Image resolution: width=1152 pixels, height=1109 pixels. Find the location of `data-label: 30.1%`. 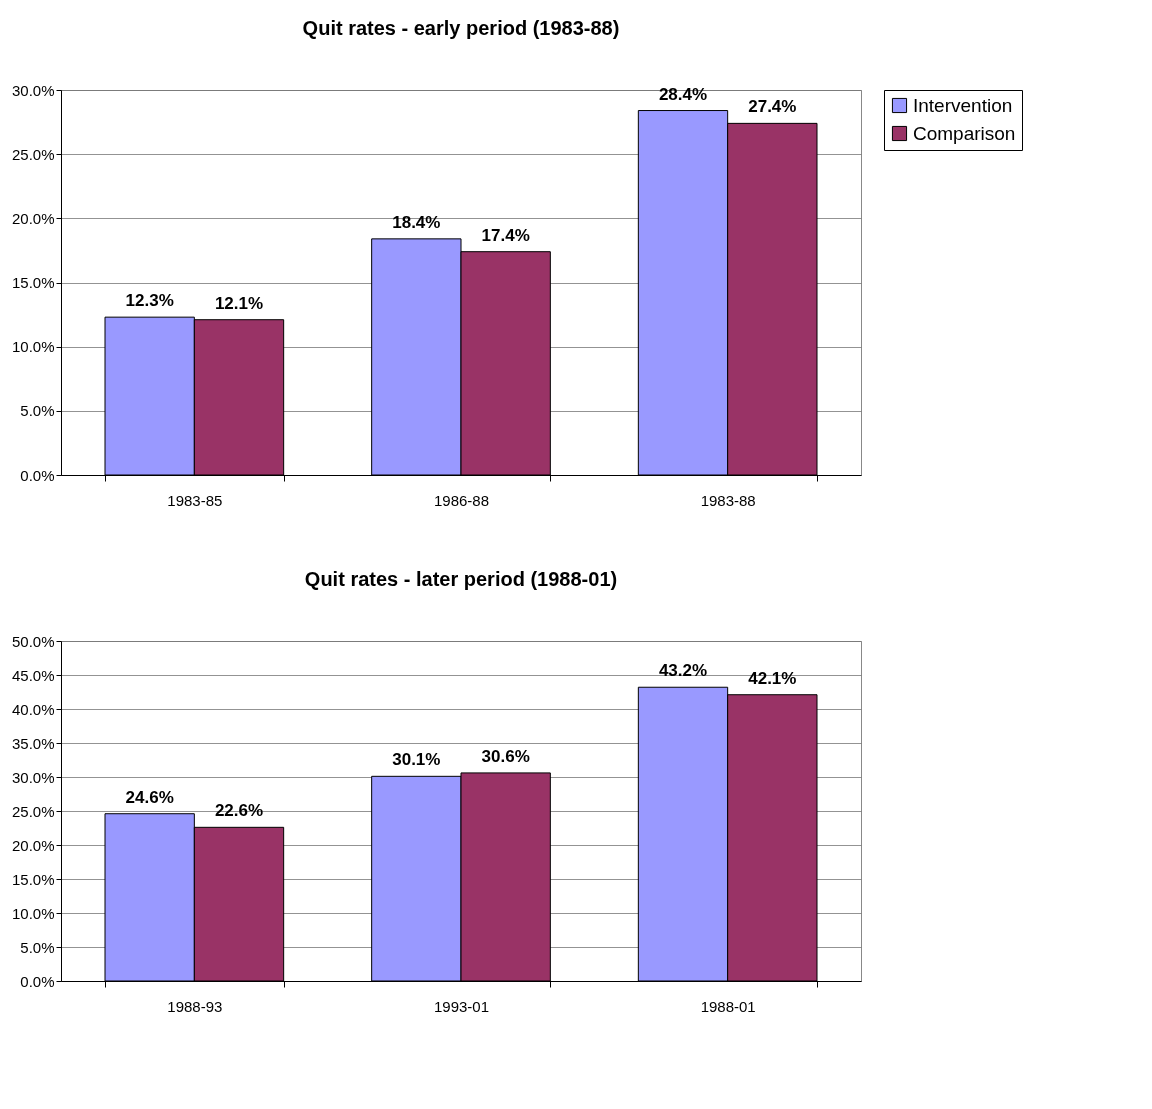

data-label: 30.1% is located at coordinates (416, 760).